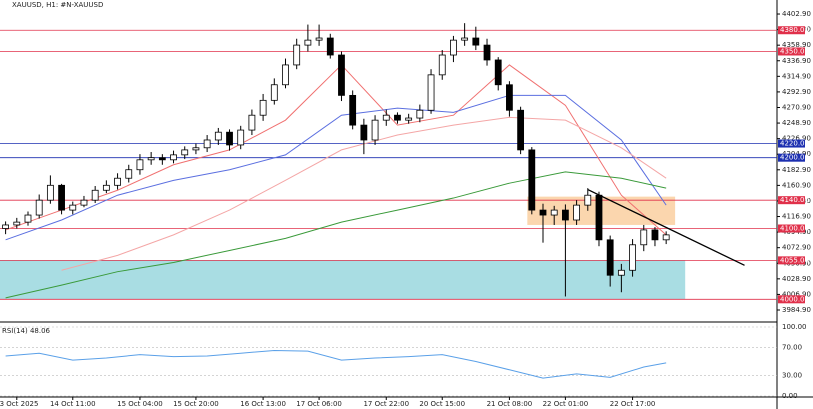 Image resolution: width=813 pixels, height=409 pixels. Describe the element at coordinates (796, 279) in the screenshot. I see `y-tick-label: 4028.90` at that location.